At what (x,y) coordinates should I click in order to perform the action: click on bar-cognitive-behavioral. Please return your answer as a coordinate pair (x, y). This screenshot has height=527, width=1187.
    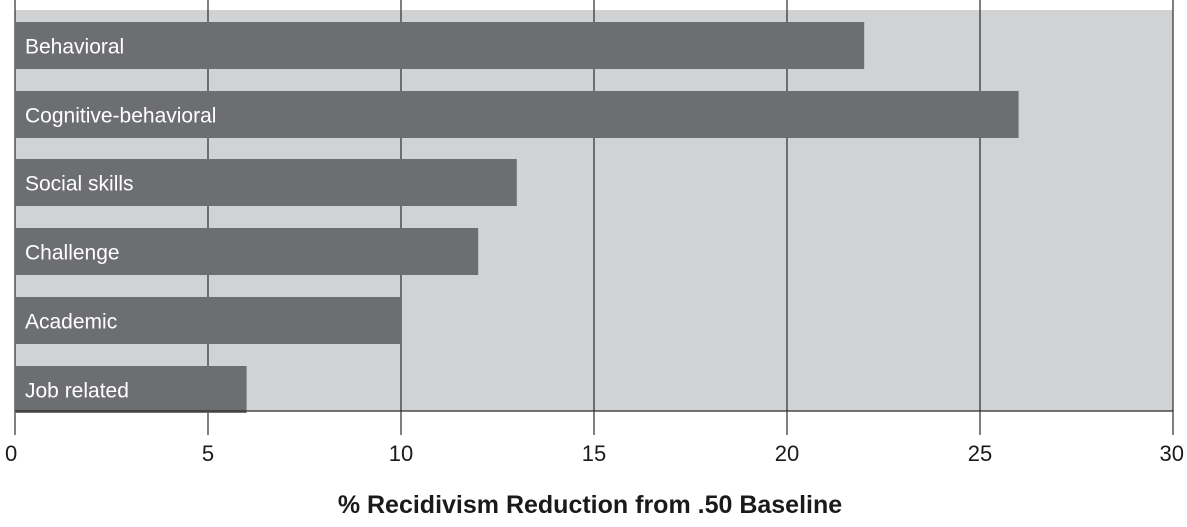
    Looking at the image, I should click on (517, 114).